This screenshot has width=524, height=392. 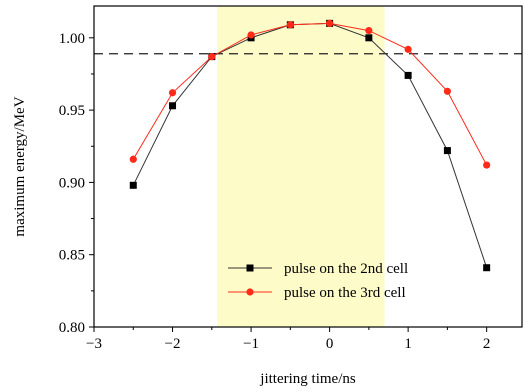 I want to click on x-tick-label: −3, so click(x=94, y=344).